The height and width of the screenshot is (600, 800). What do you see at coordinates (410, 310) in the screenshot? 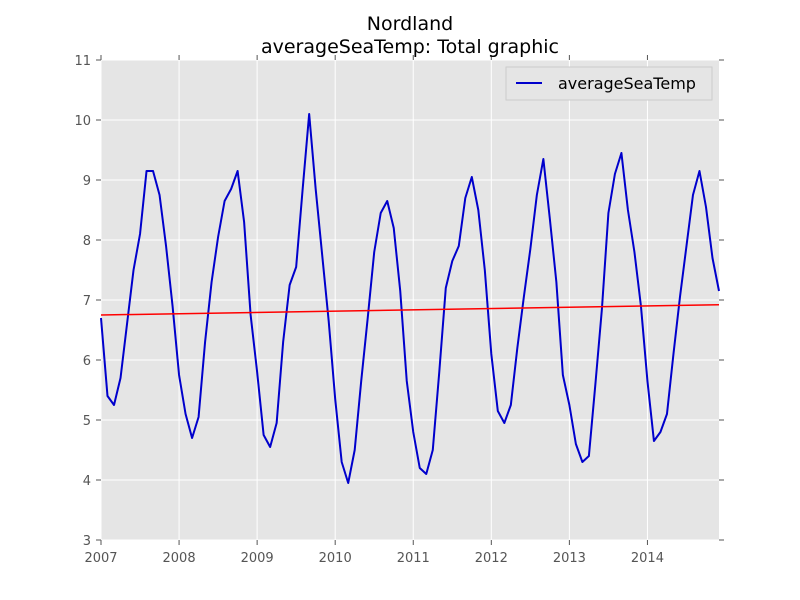
I see `trend-line` at bounding box center [410, 310].